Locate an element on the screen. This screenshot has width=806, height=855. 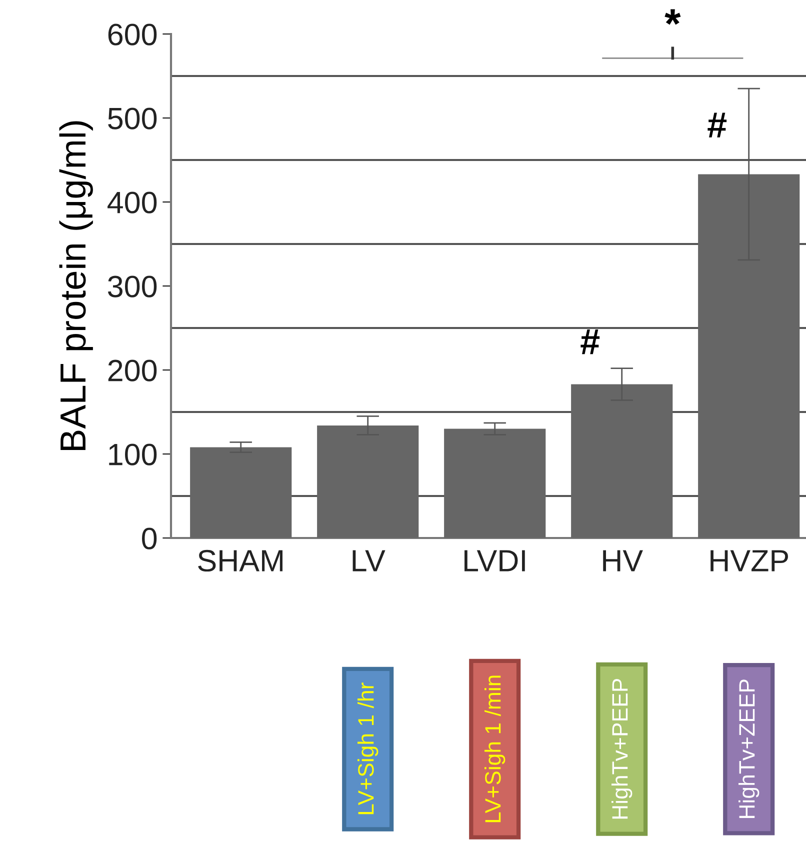
y-tick-label: 400 is located at coordinates (132, 203).